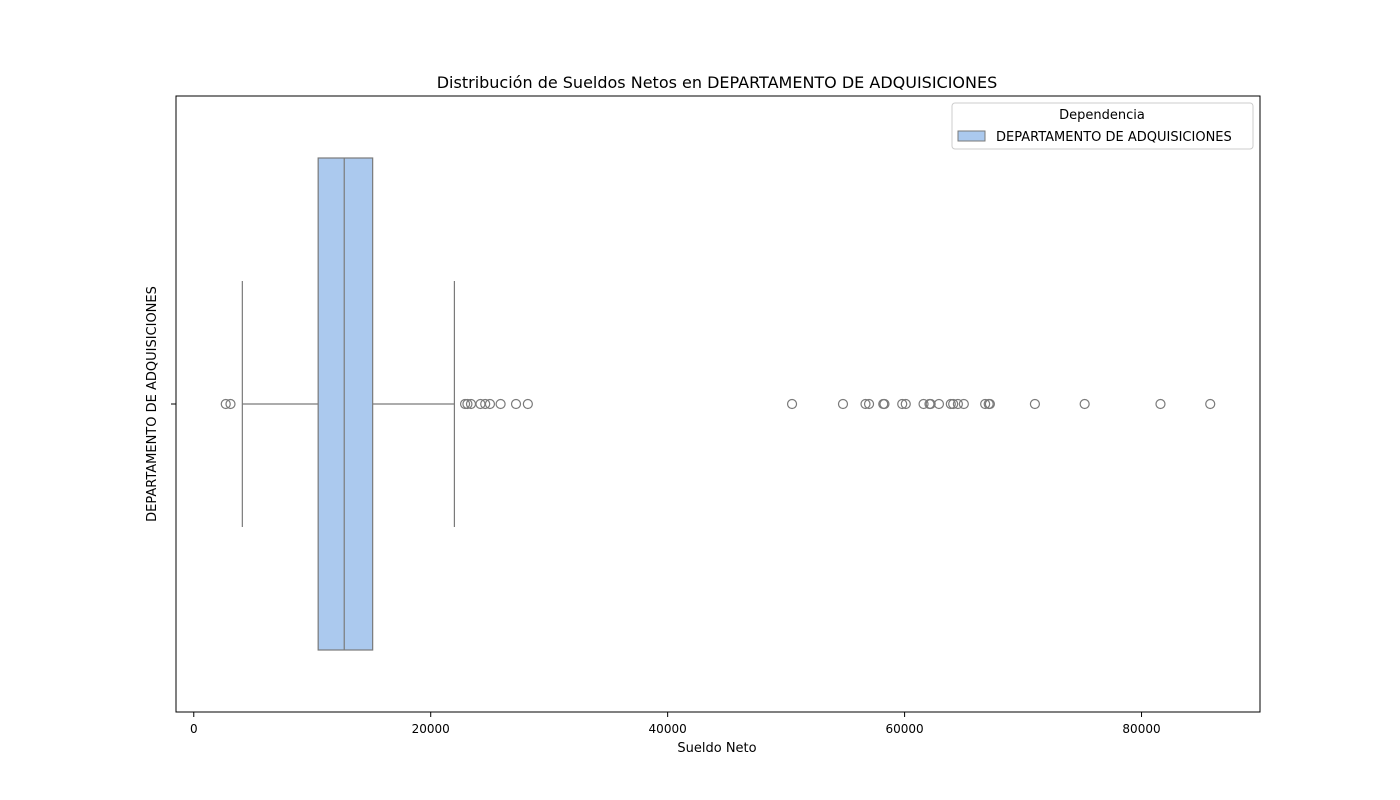 Image resolution: width=1400 pixels, height=800 pixels. I want to click on x-tick-label-3: 60000, so click(904, 729).